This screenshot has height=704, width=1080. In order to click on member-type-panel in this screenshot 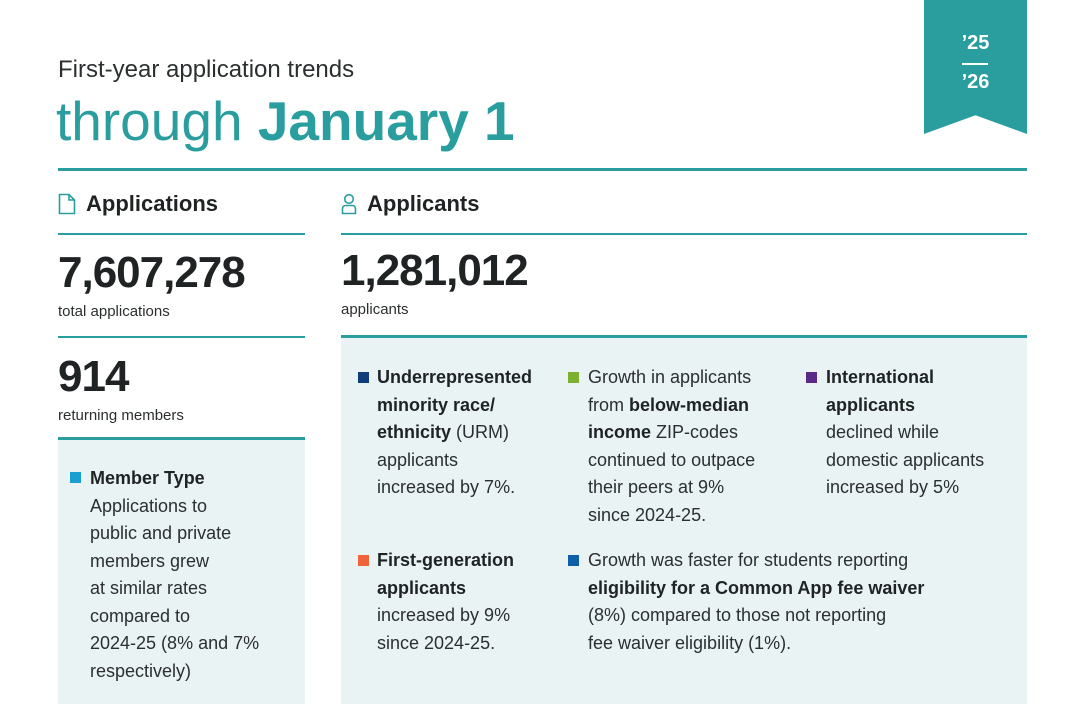, I will do `click(181, 572)`.